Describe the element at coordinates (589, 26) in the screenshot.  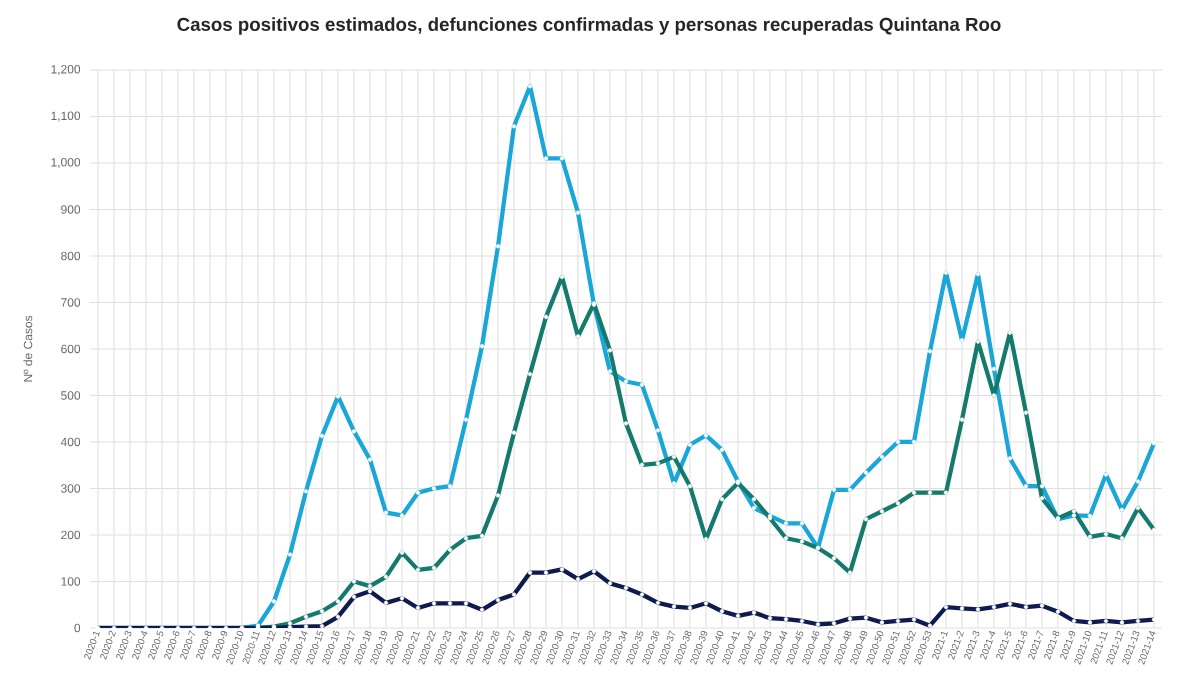
I see `chart-title: Casos positivos estimados, defunciones confirmadas y personas recuperadas Quintana Roo` at that location.